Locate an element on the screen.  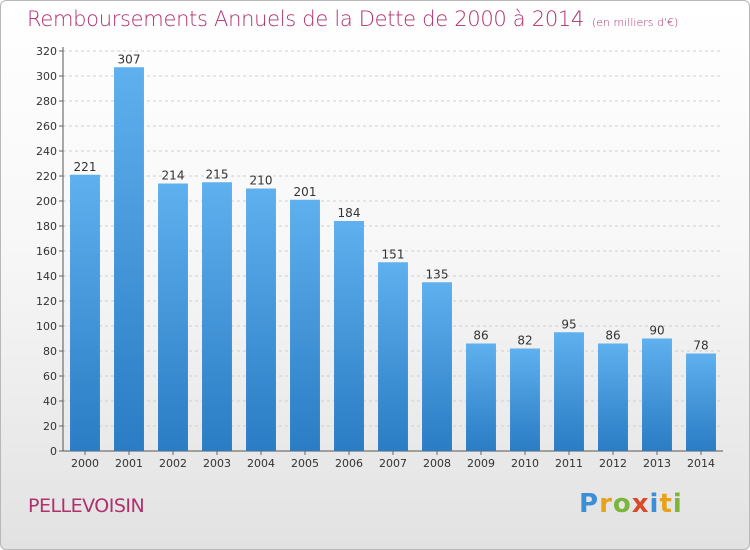
x-tick-label-2002: 2002 is located at coordinates (173, 463).